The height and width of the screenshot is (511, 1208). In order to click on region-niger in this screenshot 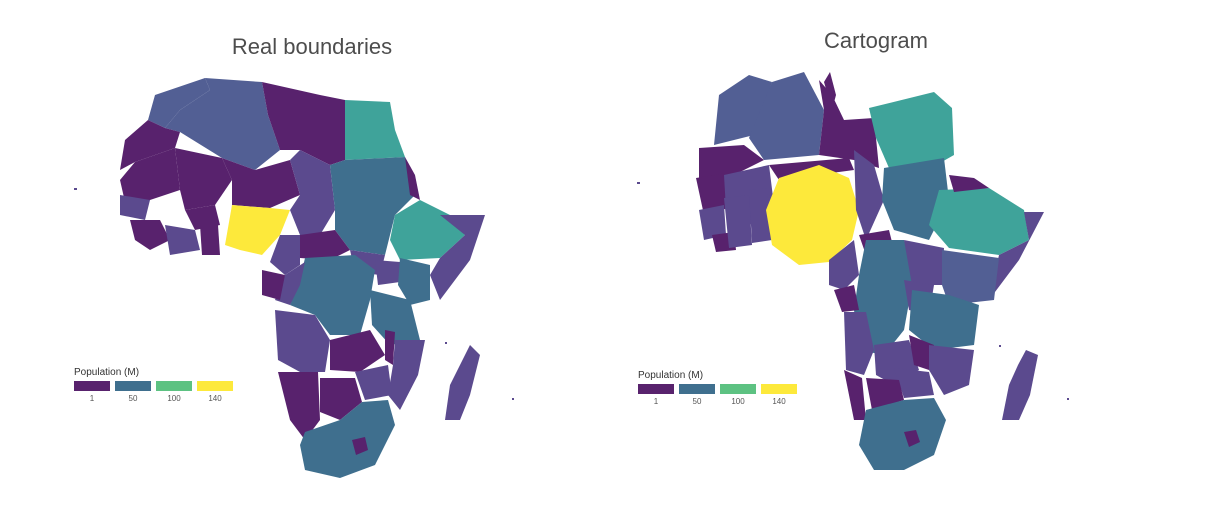, I will do `click(261, 183)`.